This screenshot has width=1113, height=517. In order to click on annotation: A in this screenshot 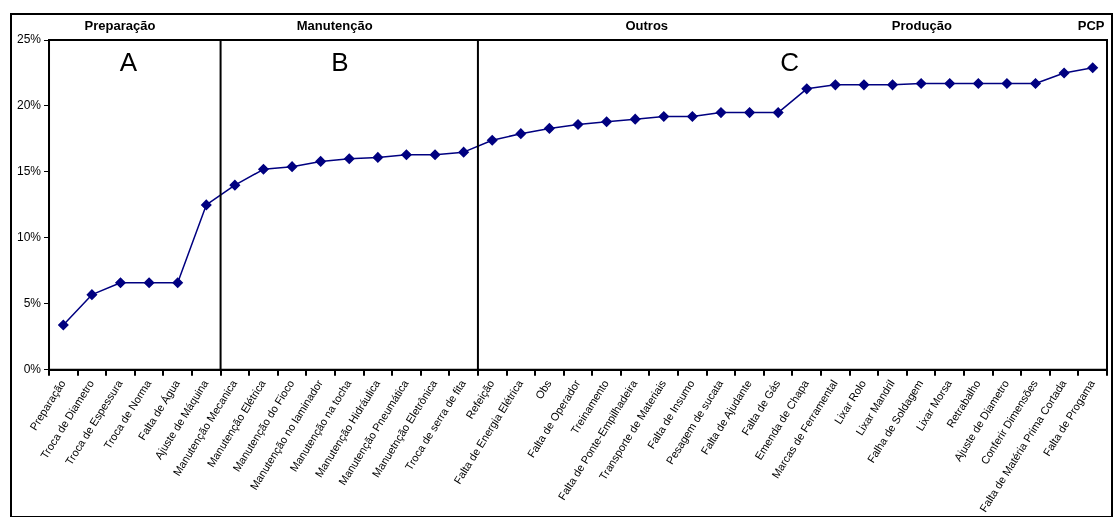, I will do `click(128, 62)`.